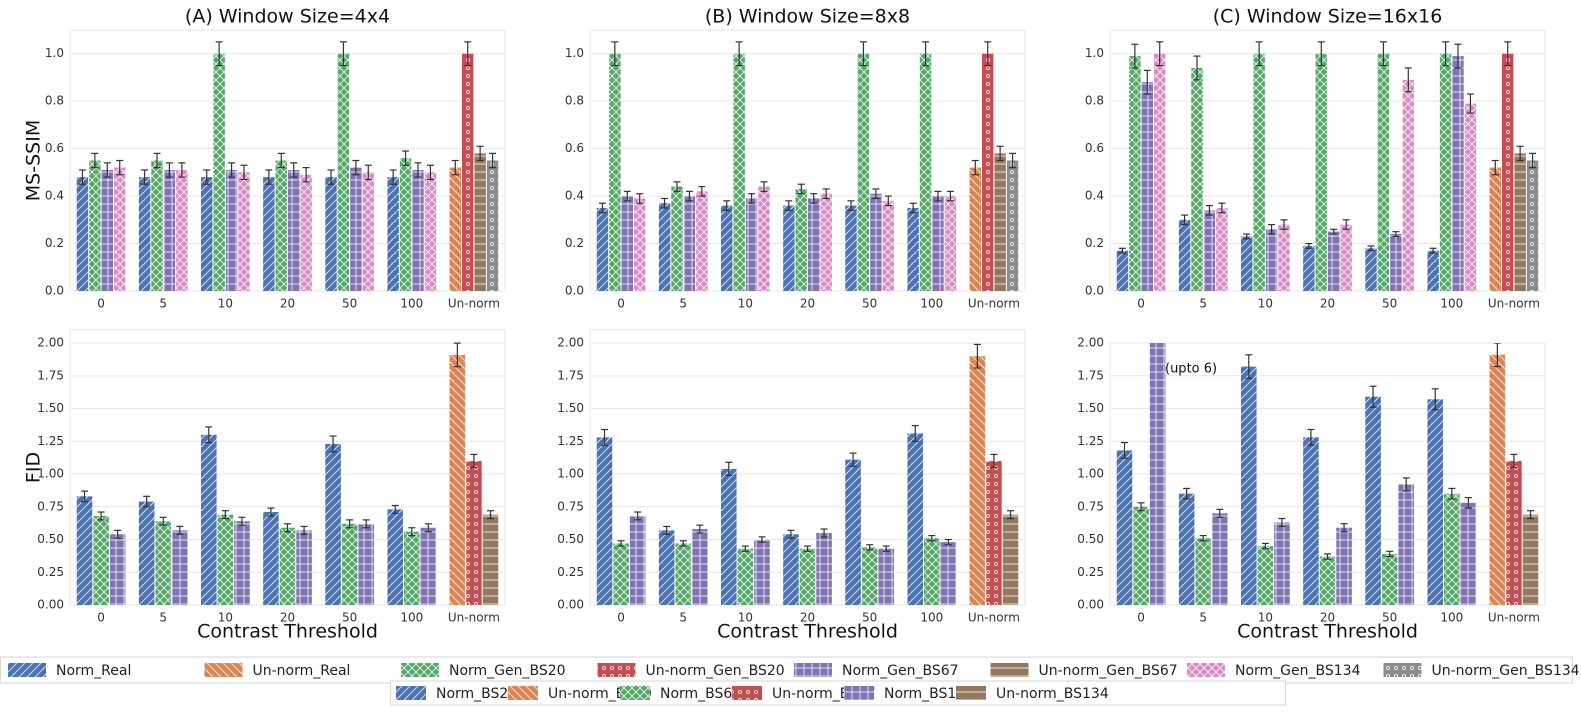  Describe the element at coordinates (1090, 572) in the screenshot. I see `y-tick-label: 0.25` at that location.